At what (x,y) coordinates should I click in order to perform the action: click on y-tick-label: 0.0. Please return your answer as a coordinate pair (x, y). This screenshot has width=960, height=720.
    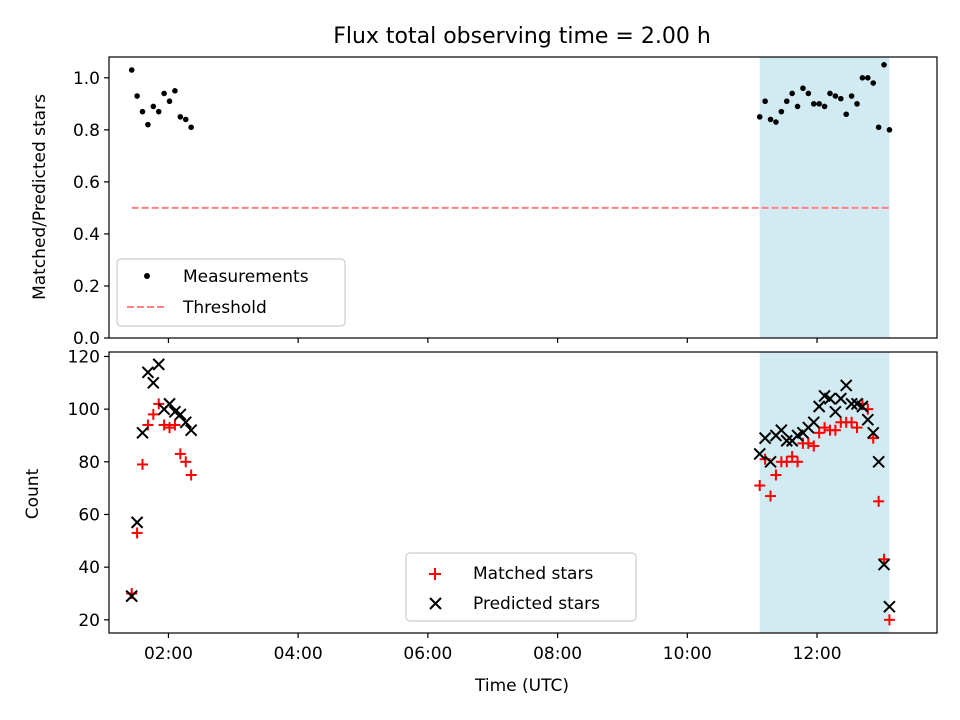
    Looking at the image, I should click on (86, 339).